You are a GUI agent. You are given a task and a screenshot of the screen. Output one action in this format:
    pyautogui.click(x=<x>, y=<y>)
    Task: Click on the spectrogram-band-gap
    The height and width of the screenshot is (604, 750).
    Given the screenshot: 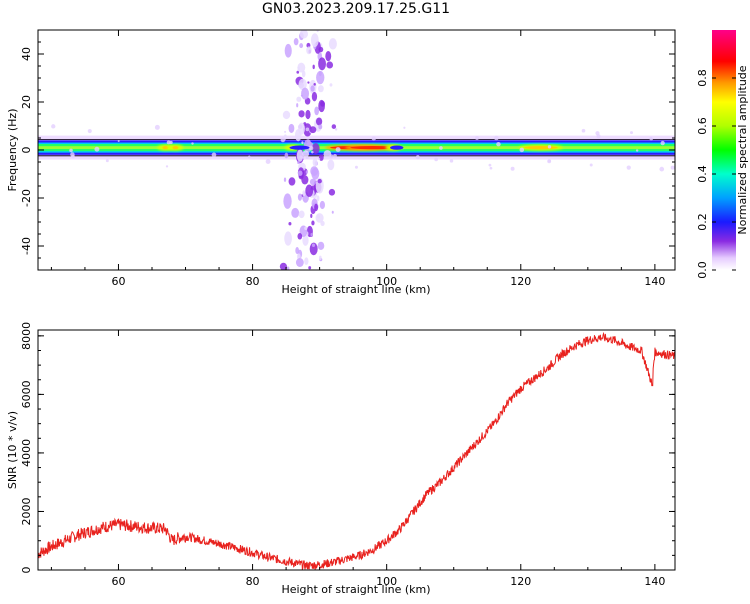 What is the action you would take?
    pyautogui.click(x=397, y=147)
    